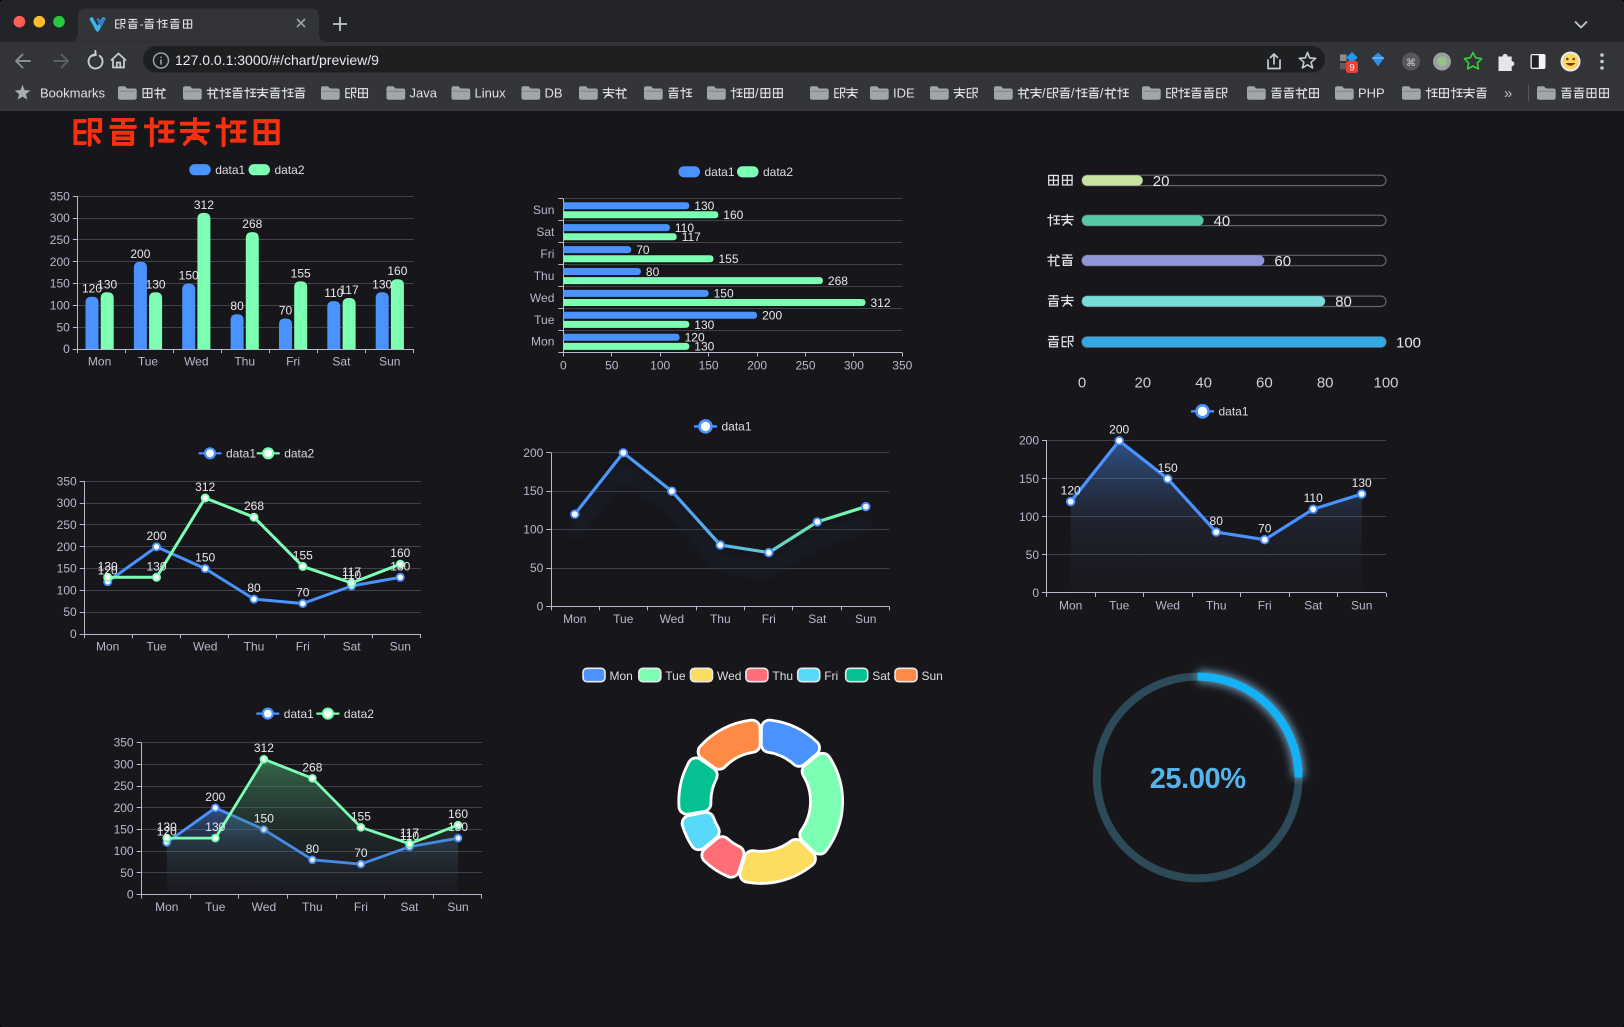 Image resolution: width=1624 pixels, height=1027 pixels. I want to click on svg-text: 25.00%, so click(1198, 779).